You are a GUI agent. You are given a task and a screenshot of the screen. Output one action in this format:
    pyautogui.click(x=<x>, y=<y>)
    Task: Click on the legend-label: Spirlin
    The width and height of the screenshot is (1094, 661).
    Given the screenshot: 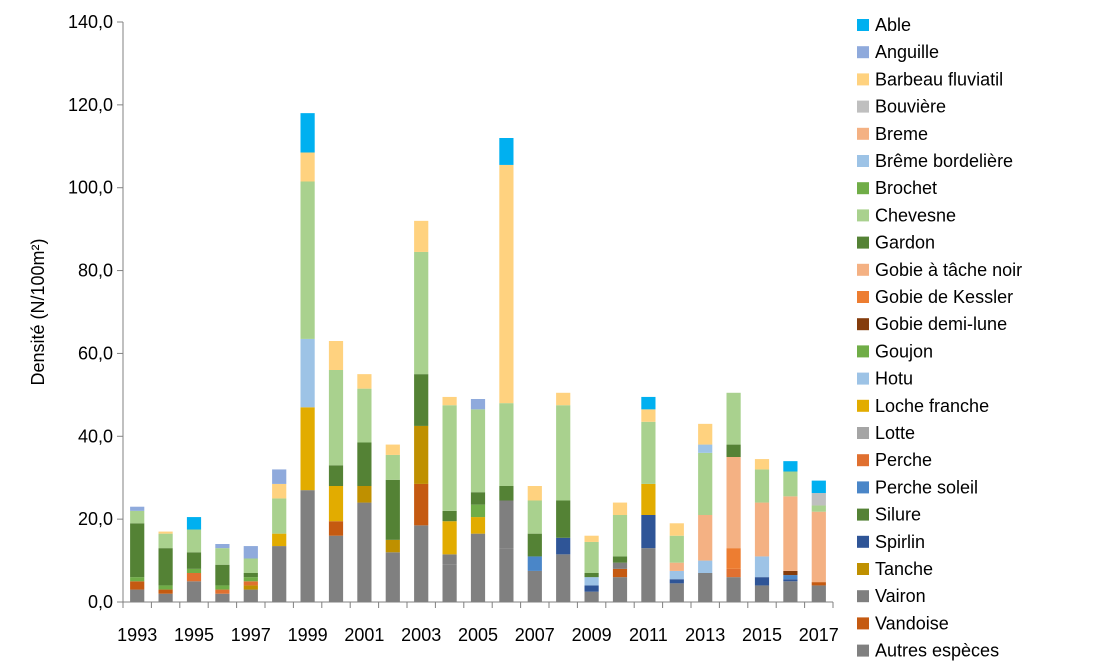 What is the action you would take?
    pyautogui.click(x=900, y=542)
    